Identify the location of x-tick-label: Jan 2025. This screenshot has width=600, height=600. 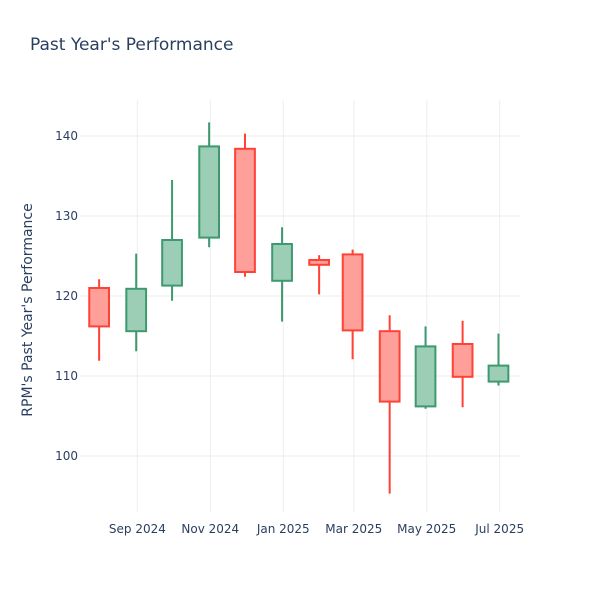
(283, 529).